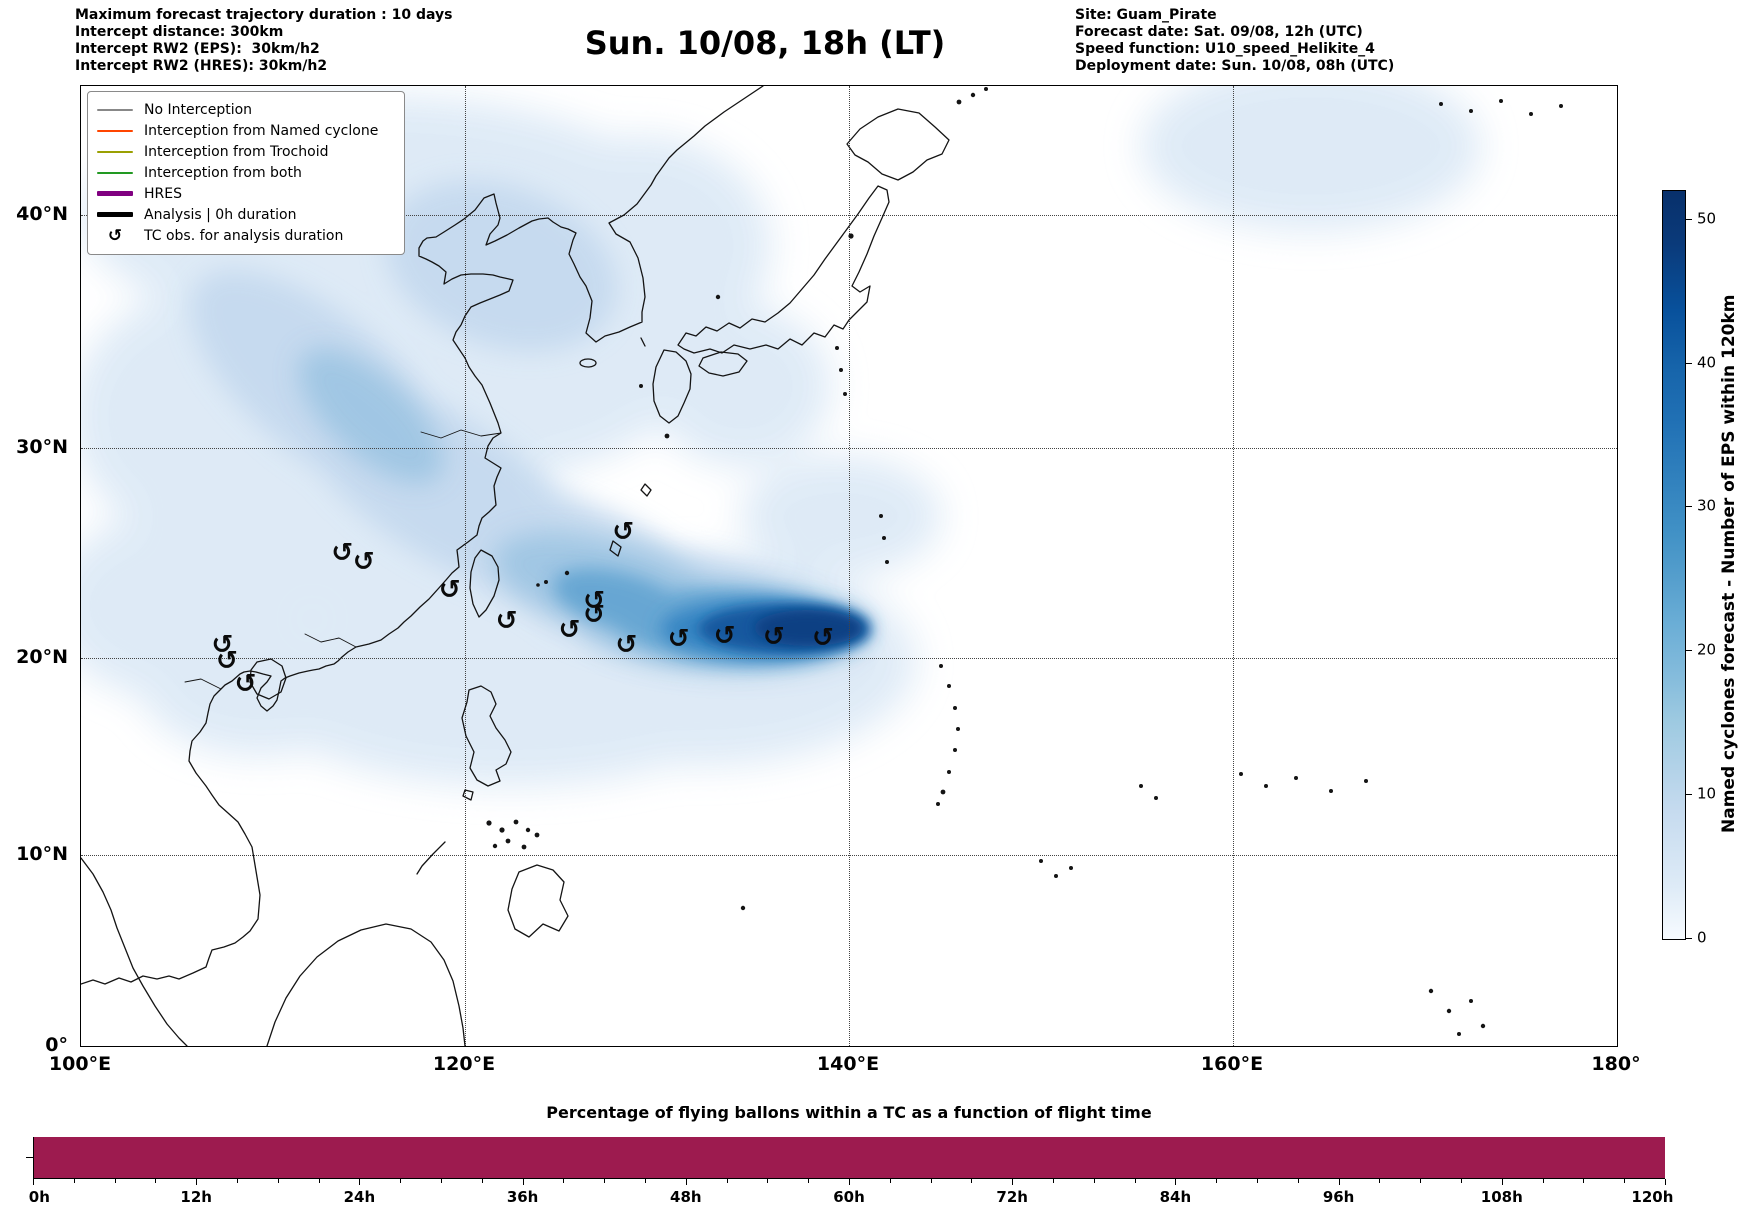  I want to click on legend-item-label: TC obs. for analysis duration, so click(244, 235).